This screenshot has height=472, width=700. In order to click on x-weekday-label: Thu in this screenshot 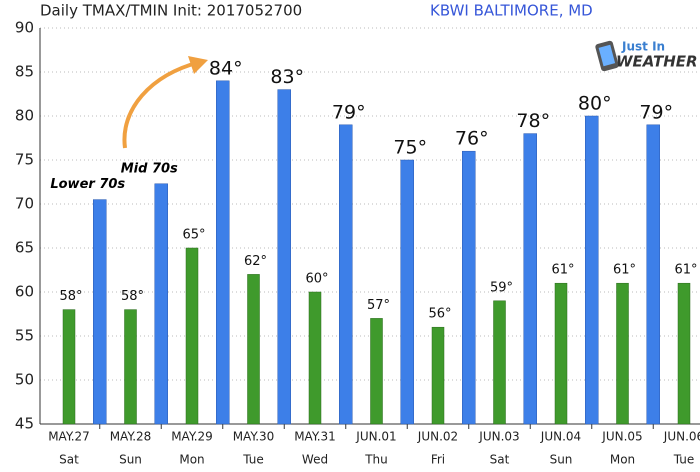, I will do `click(376, 460)`.